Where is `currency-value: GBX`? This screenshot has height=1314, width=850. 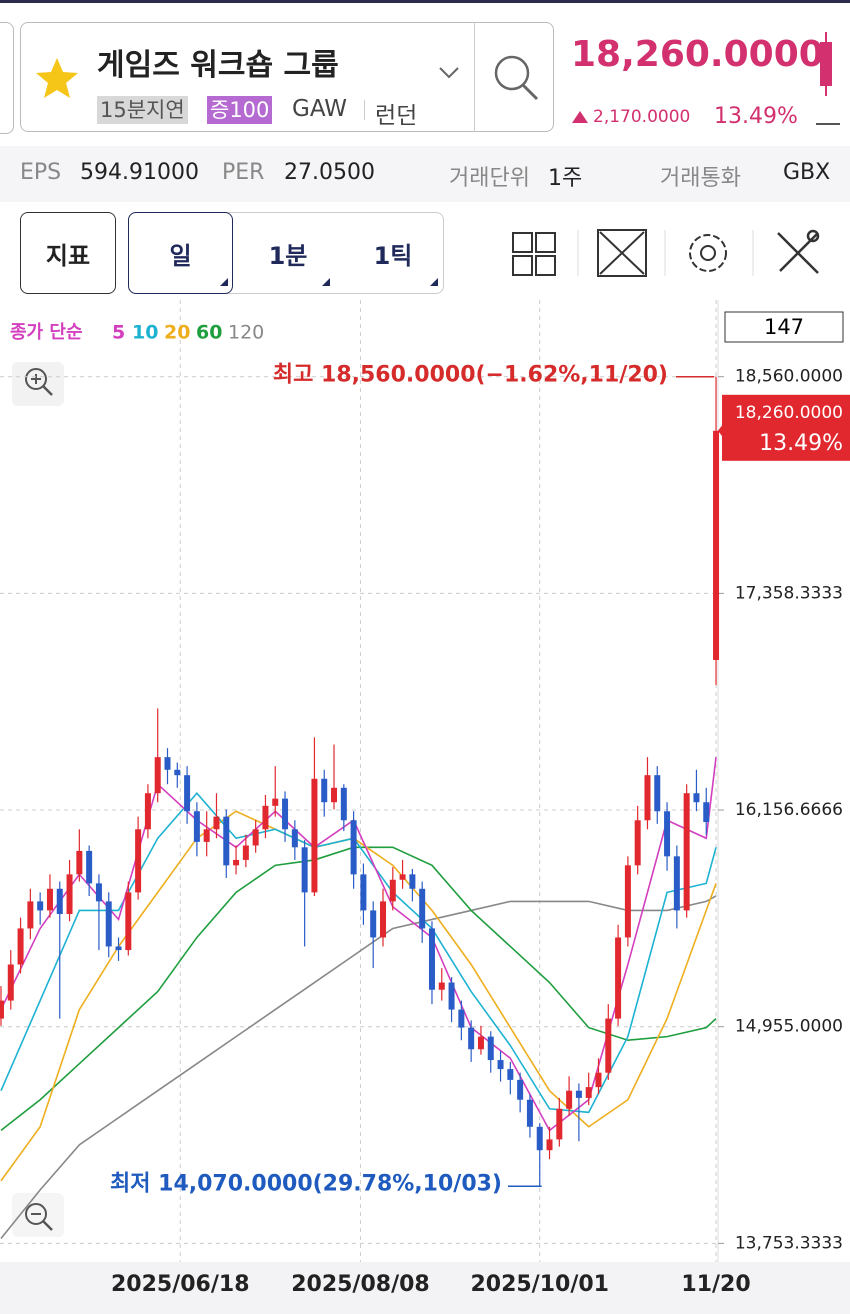 currency-value: GBX is located at coordinates (807, 172).